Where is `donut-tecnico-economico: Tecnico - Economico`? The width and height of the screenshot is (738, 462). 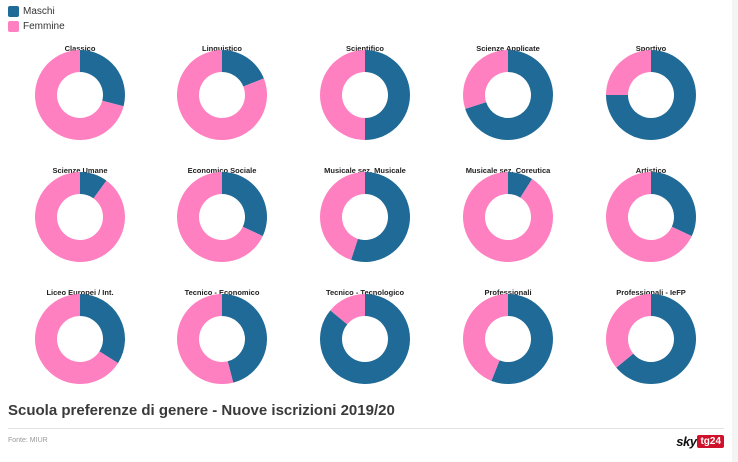
donut-tecnico-economico: Tecnico - Economico is located at coordinates (222, 336).